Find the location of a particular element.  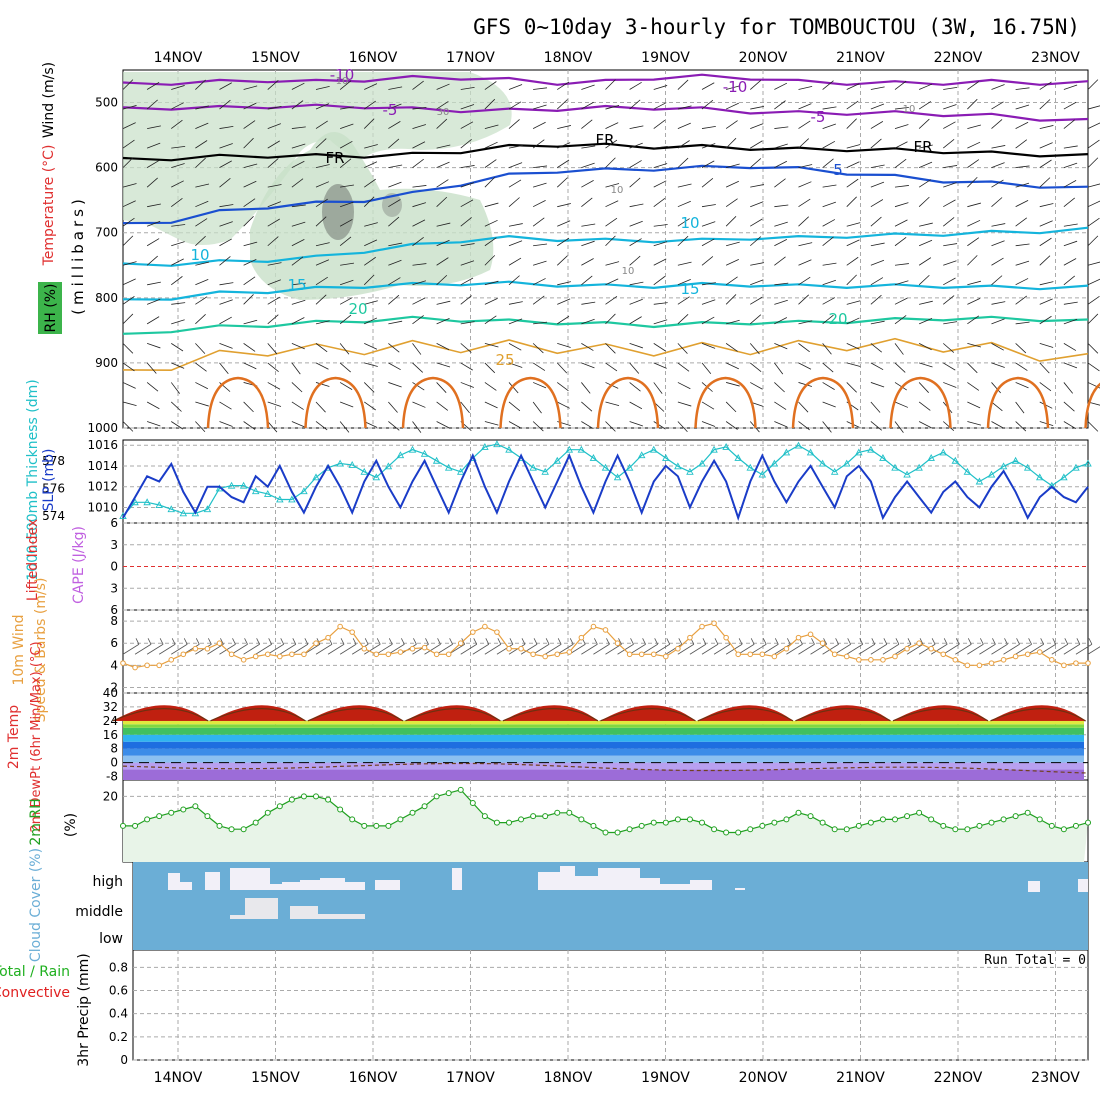

precip-total-label: Total / Rain is located at coordinates (35, 972).